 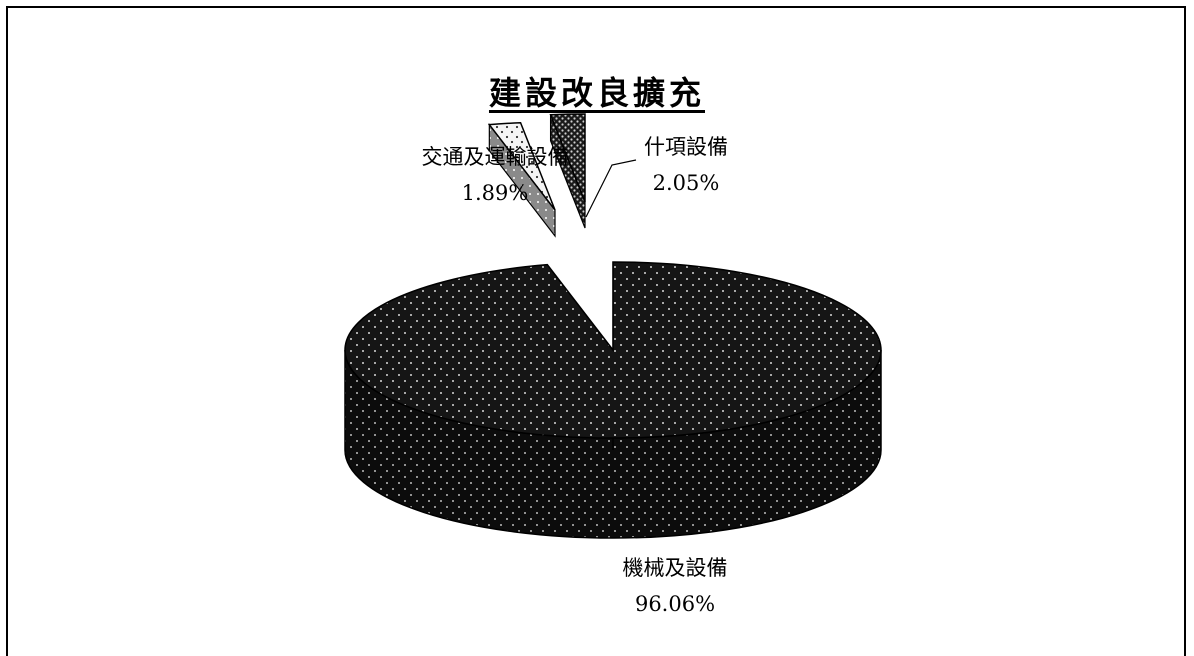 I want to click on slice-label-transport: 交通及運輸設備 1.89%, so click(x=495, y=173).